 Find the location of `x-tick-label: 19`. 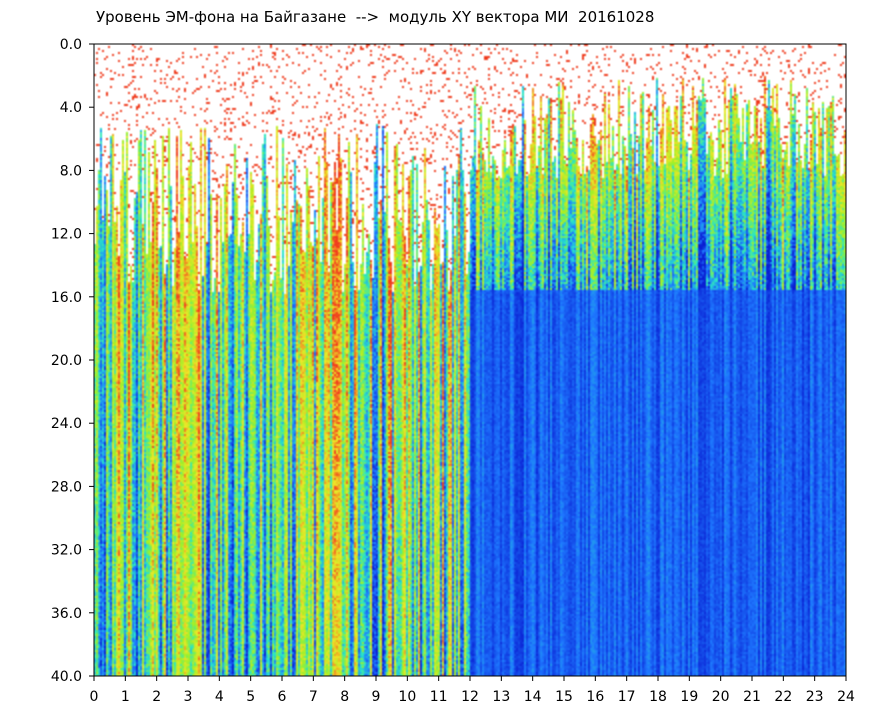

x-tick-label: 19 is located at coordinates (689, 697).